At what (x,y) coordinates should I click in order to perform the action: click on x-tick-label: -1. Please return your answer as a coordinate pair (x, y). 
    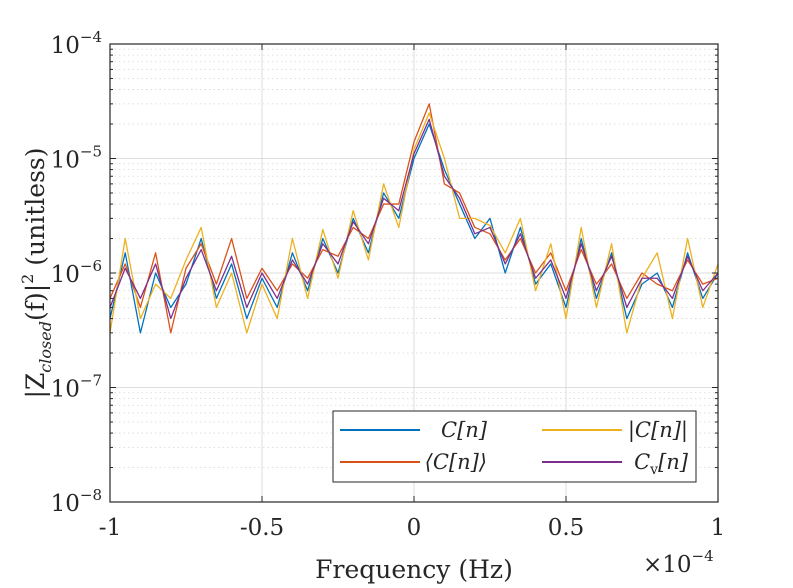
    Looking at the image, I should click on (110, 528).